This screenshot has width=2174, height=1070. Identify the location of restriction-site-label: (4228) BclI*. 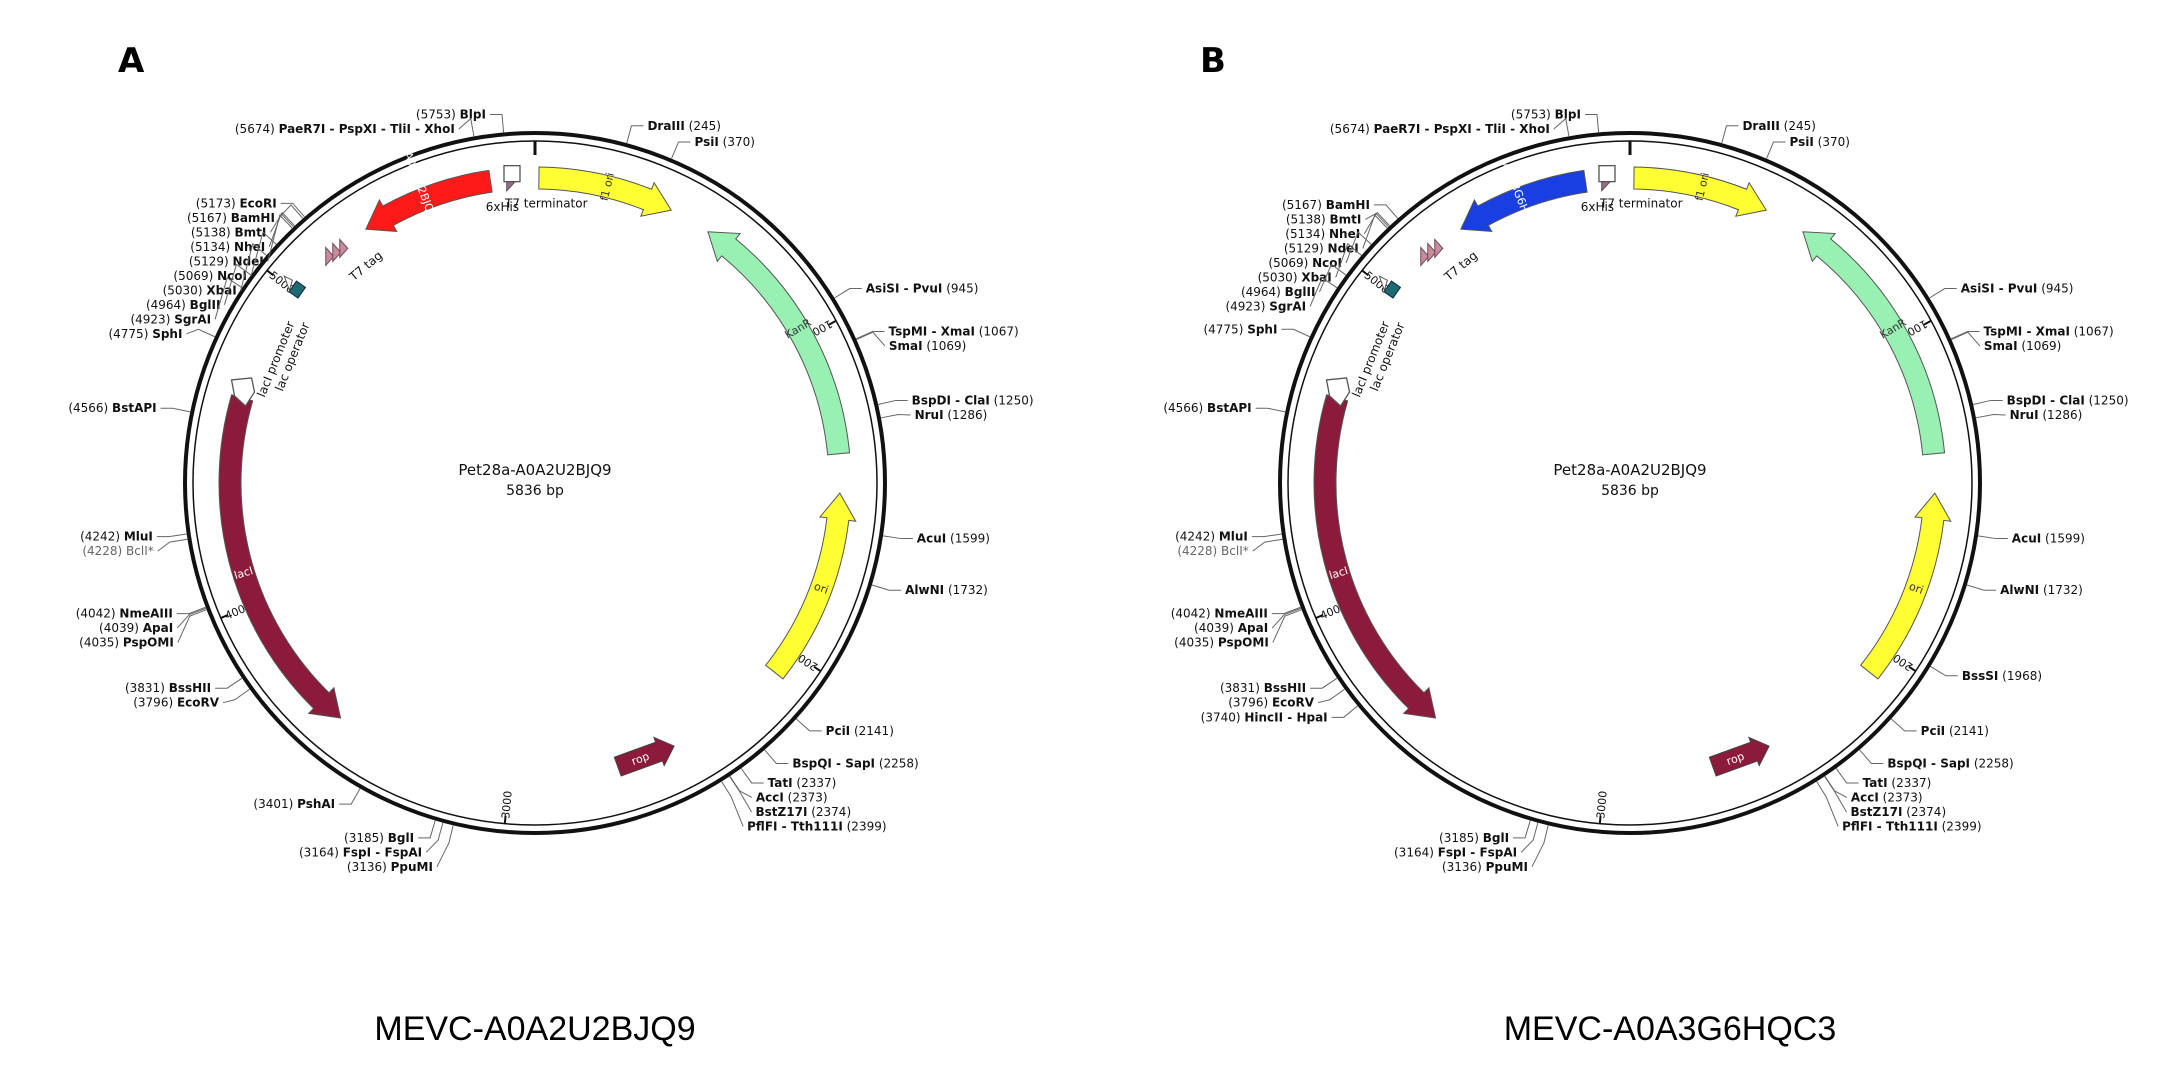
(1212, 551).